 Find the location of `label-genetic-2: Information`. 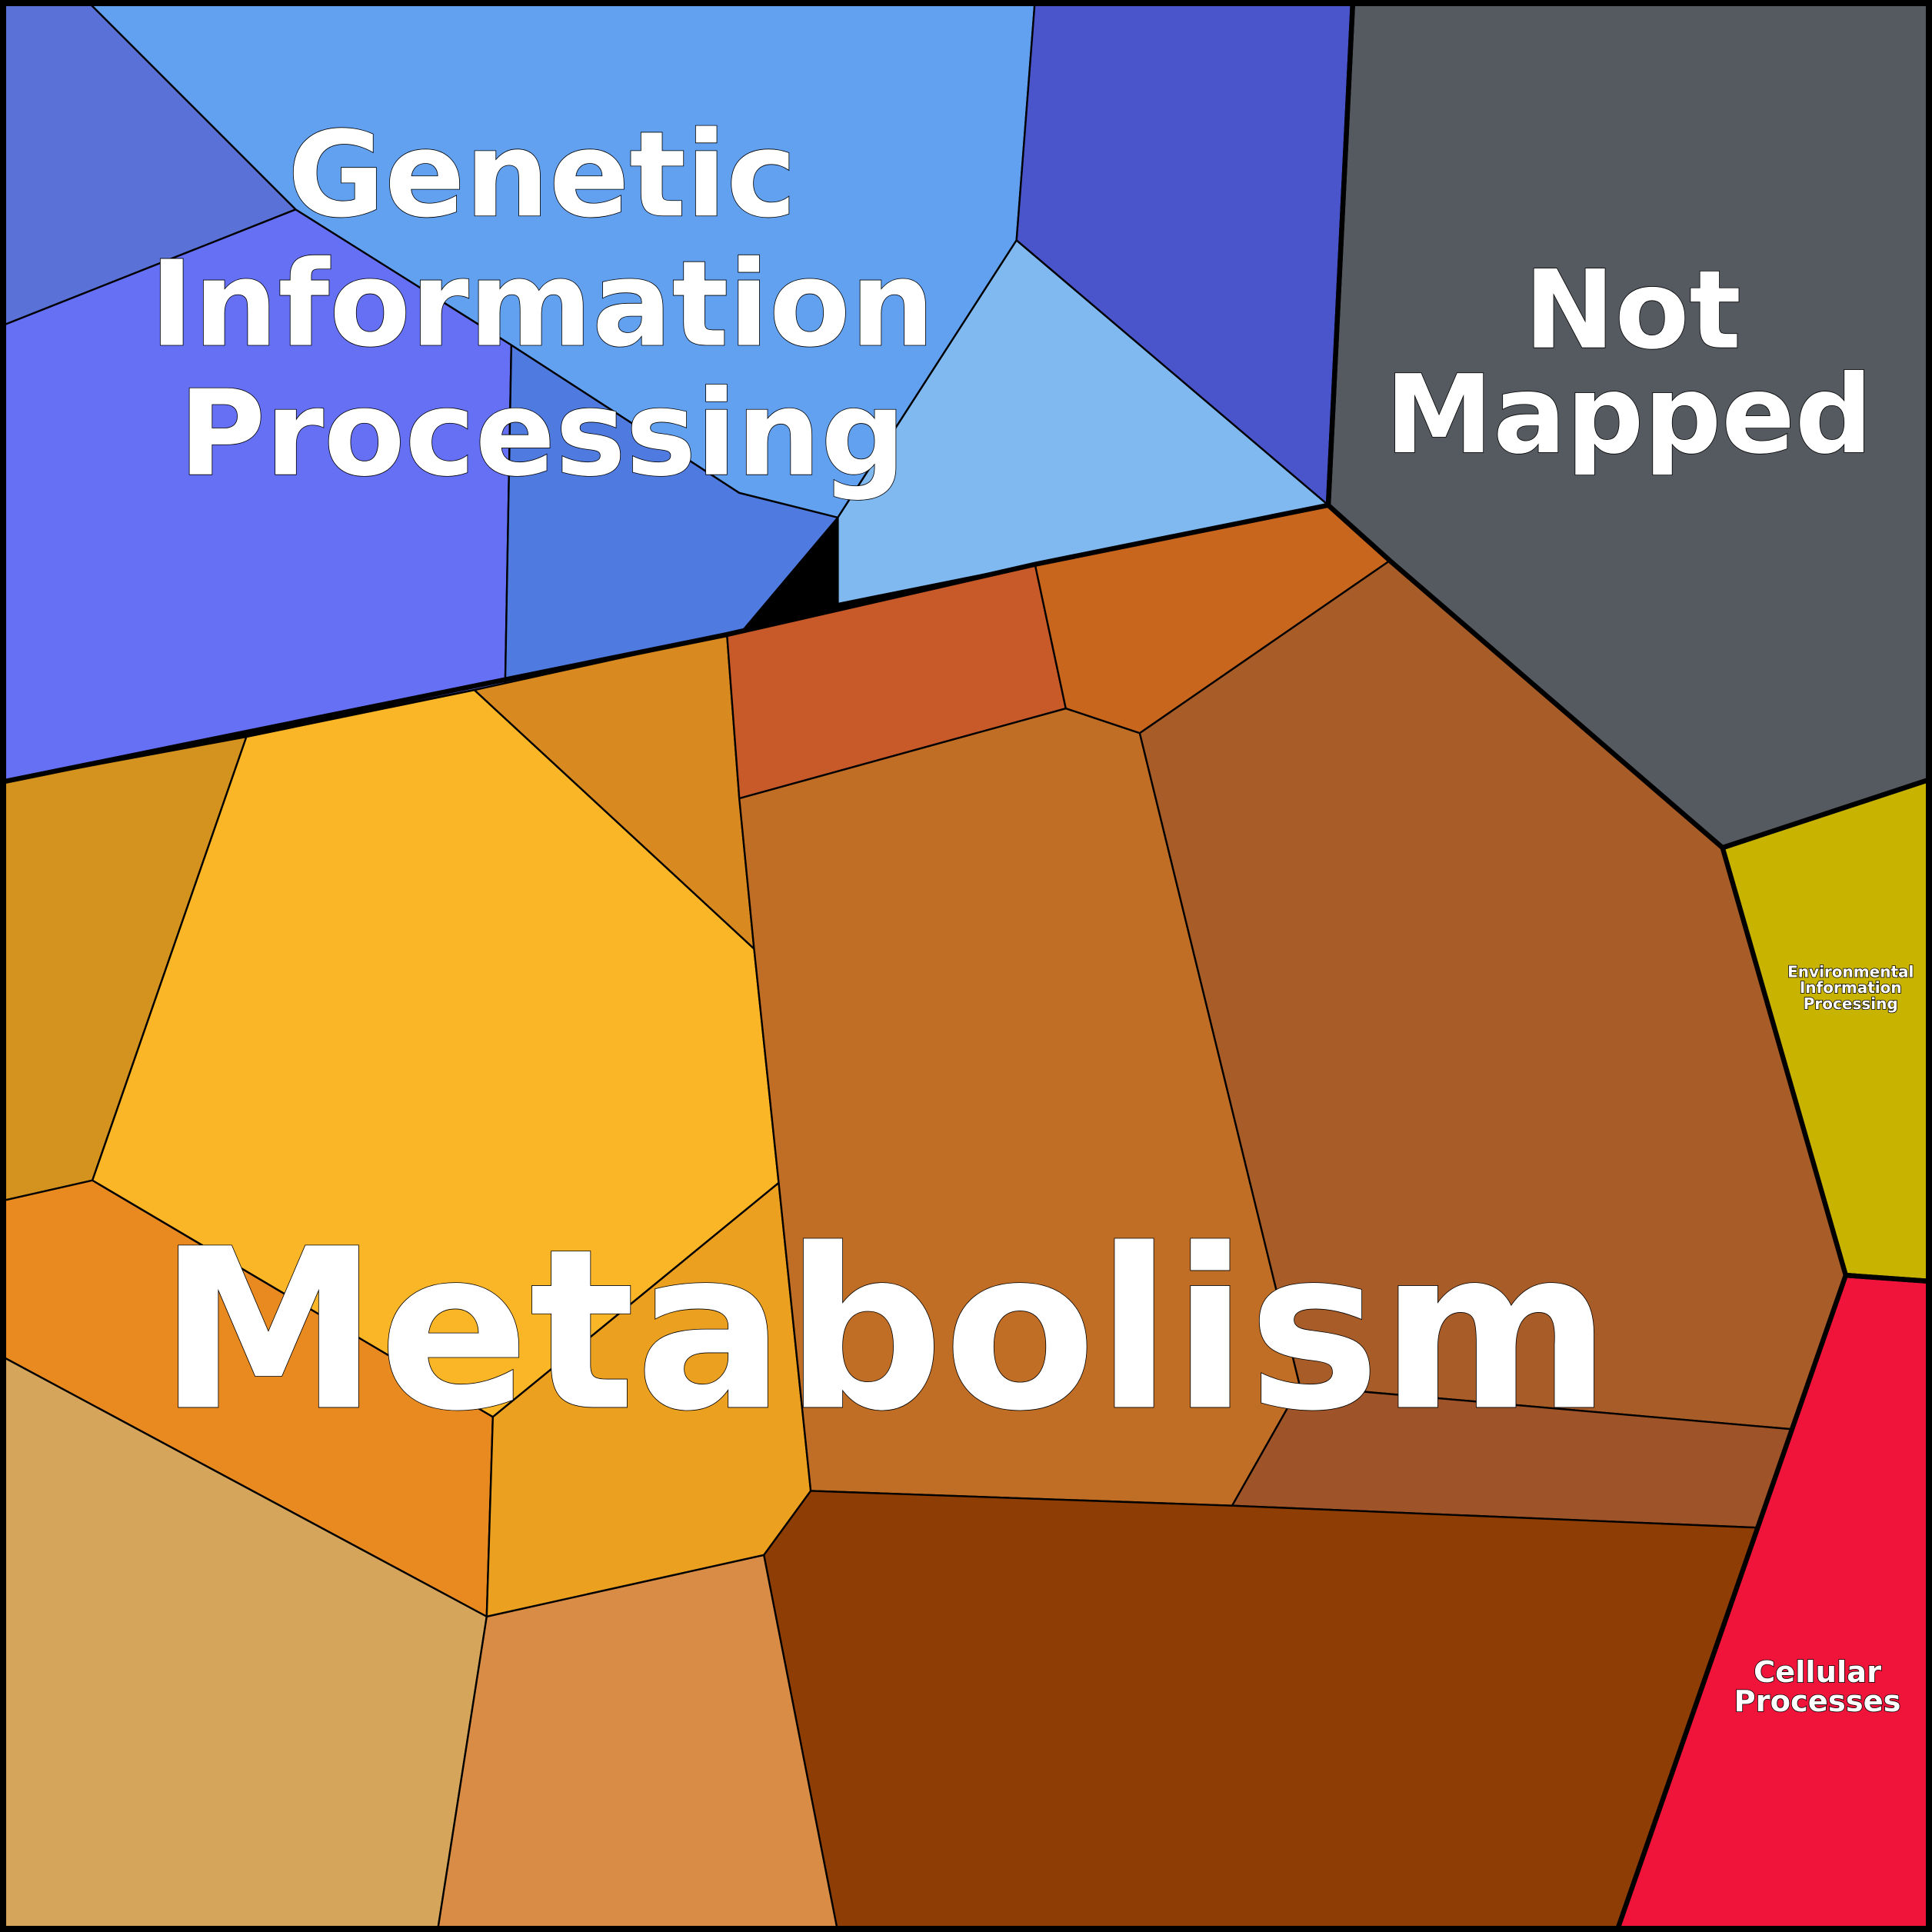

label-genetic-2: Information is located at coordinates (542, 305).